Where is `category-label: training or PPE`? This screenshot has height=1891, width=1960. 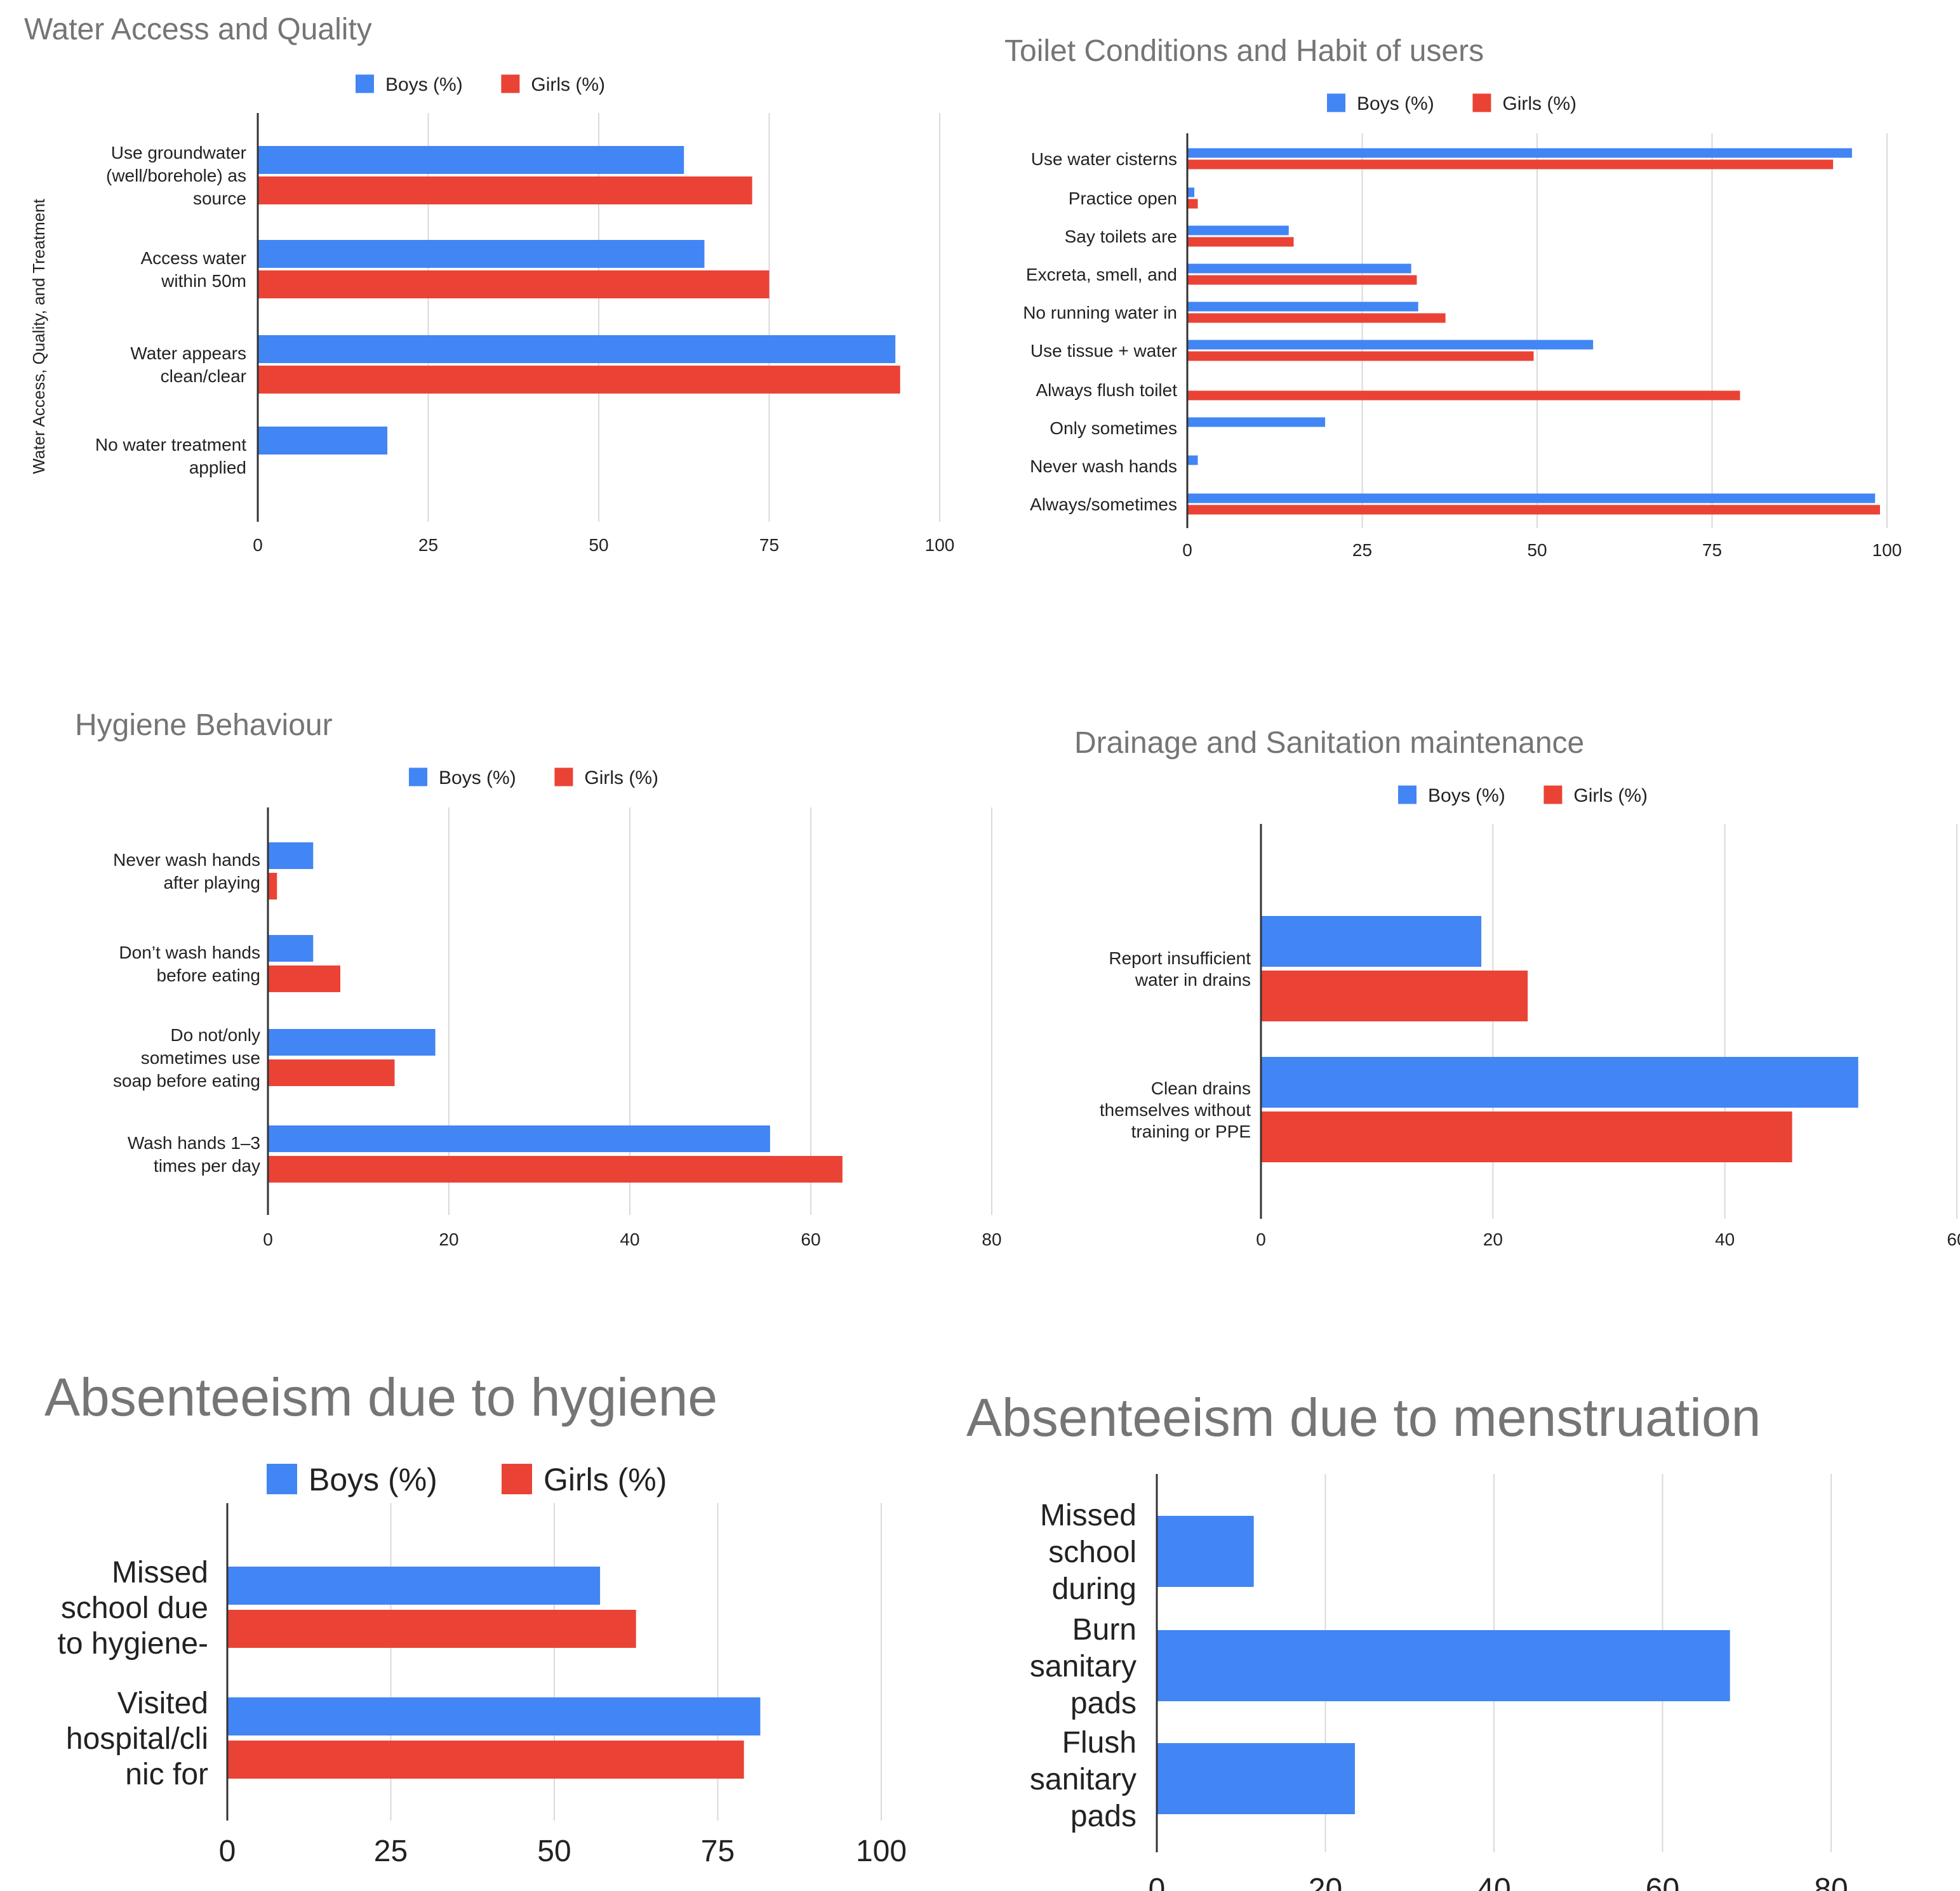
category-label: training or PPE is located at coordinates (1191, 1131).